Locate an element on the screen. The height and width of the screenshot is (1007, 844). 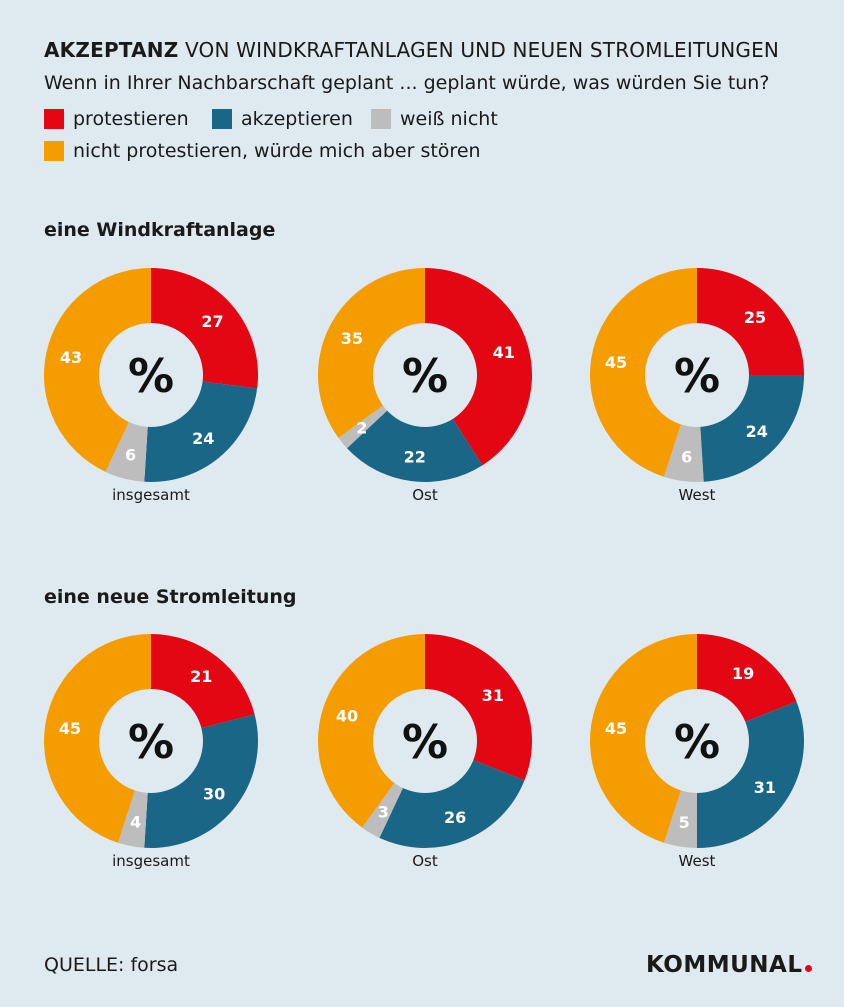
data-label-weiss-nicht: 2 is located at coordinates (361, 427).